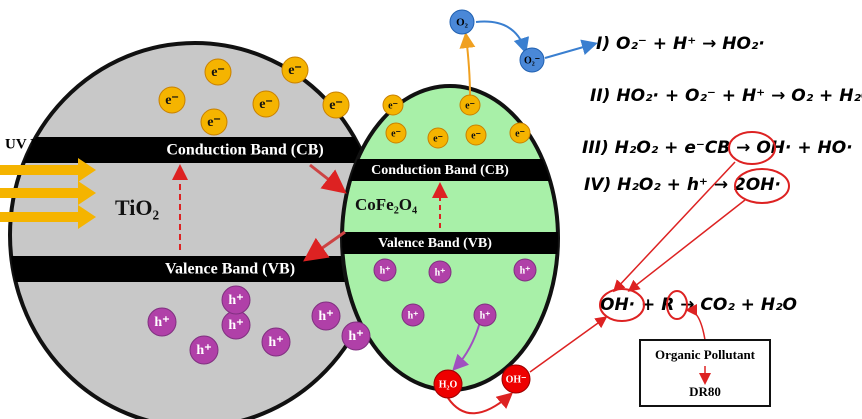  I want to click on h2o-label: H₂O, so click(448, 384).